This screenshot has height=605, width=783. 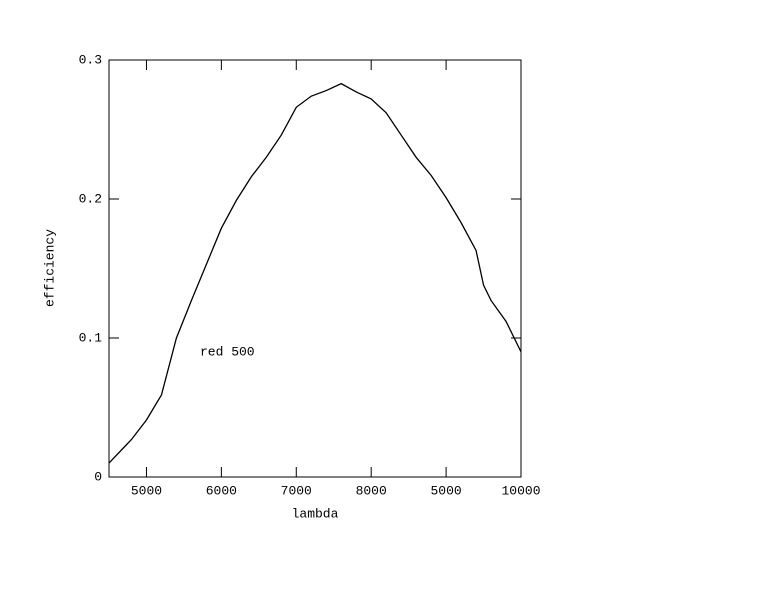 What do you see at coordinates (49, 268) in the screenshot?
I see `y-axis-label: efficiency` at bounding box center [49, 268].